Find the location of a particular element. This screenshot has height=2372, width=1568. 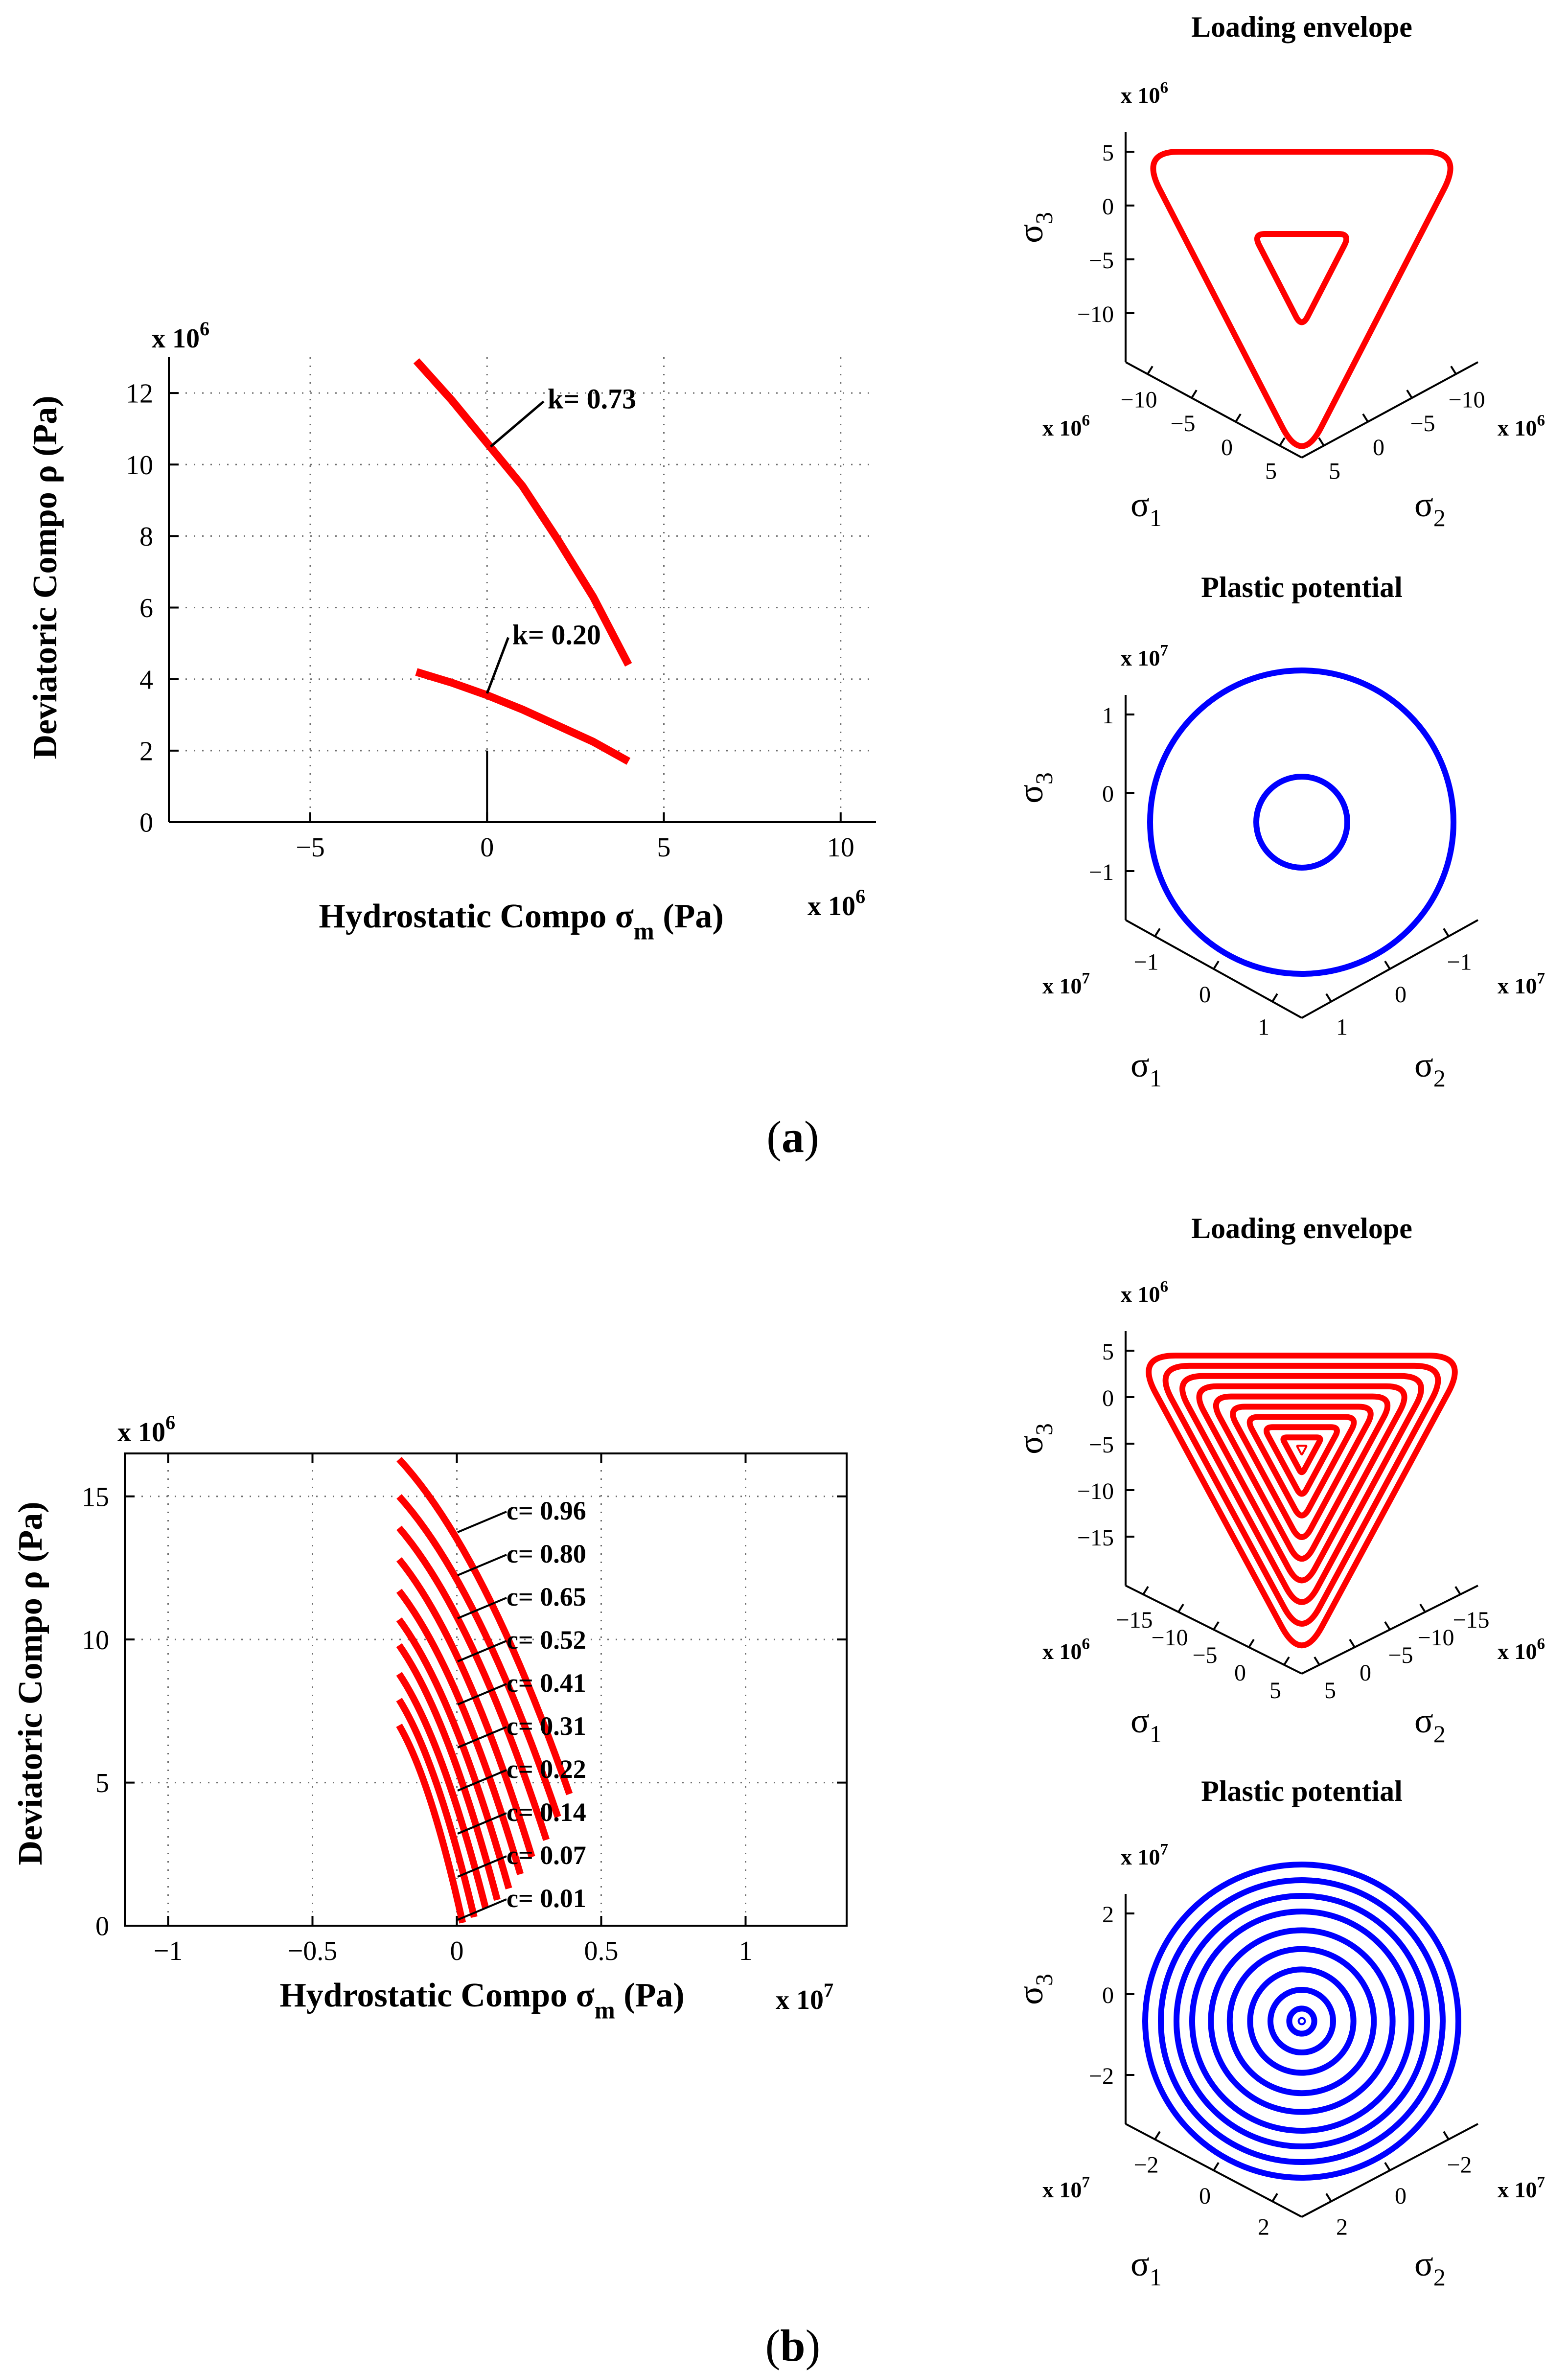

sigma2-tick-label: 0 is located at coordinates (1378, 448).